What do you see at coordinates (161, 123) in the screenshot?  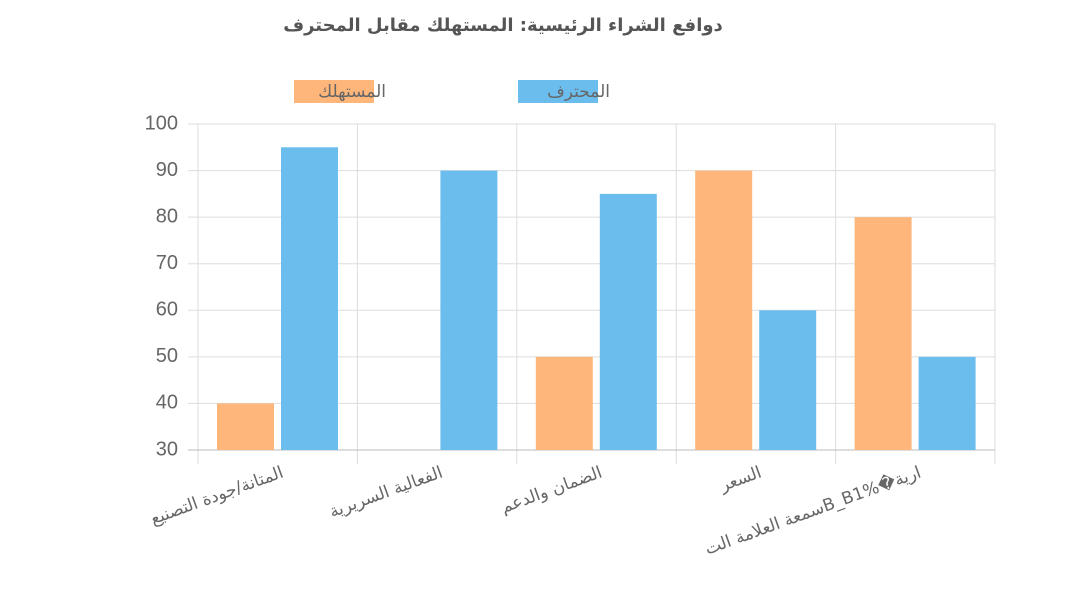 I see `y-tick-label: 100` at bounding box center [161, 123].